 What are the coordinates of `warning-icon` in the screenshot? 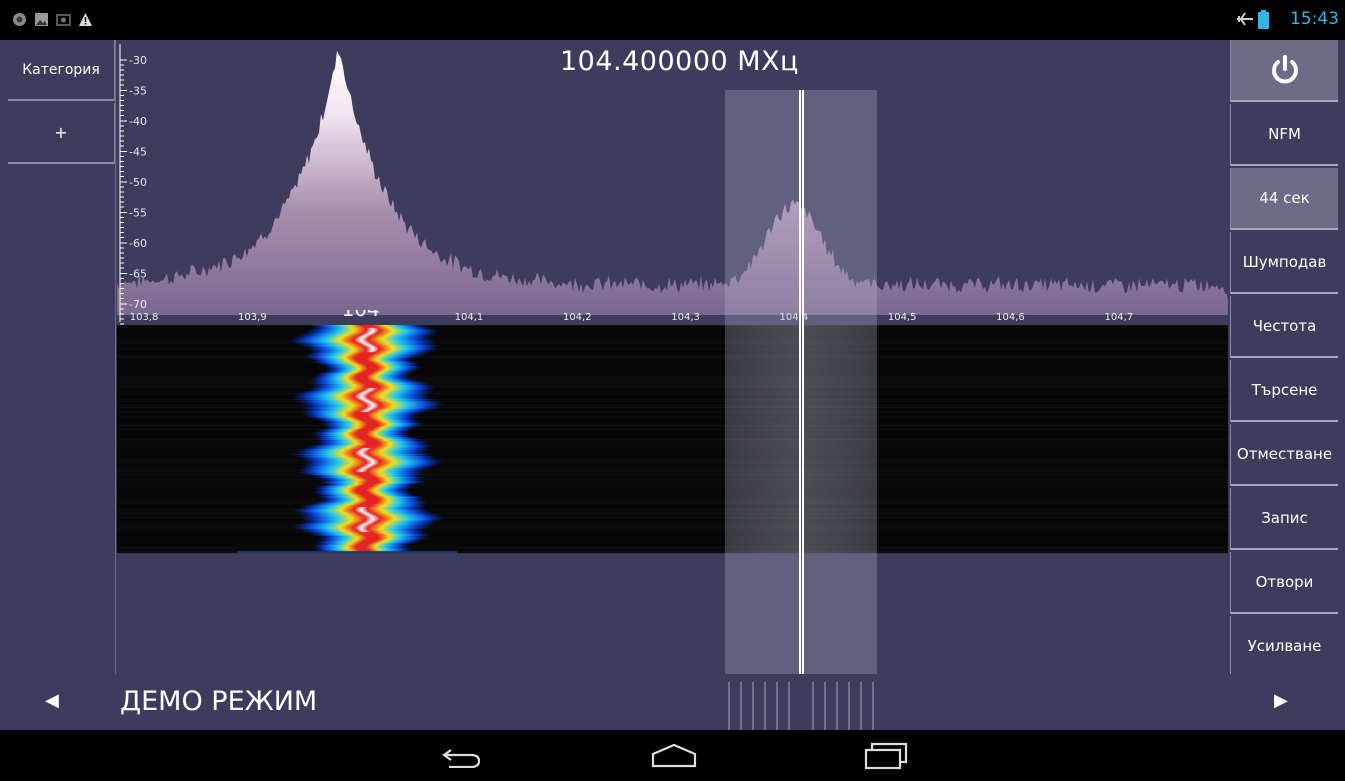 It's located at (85, 19).